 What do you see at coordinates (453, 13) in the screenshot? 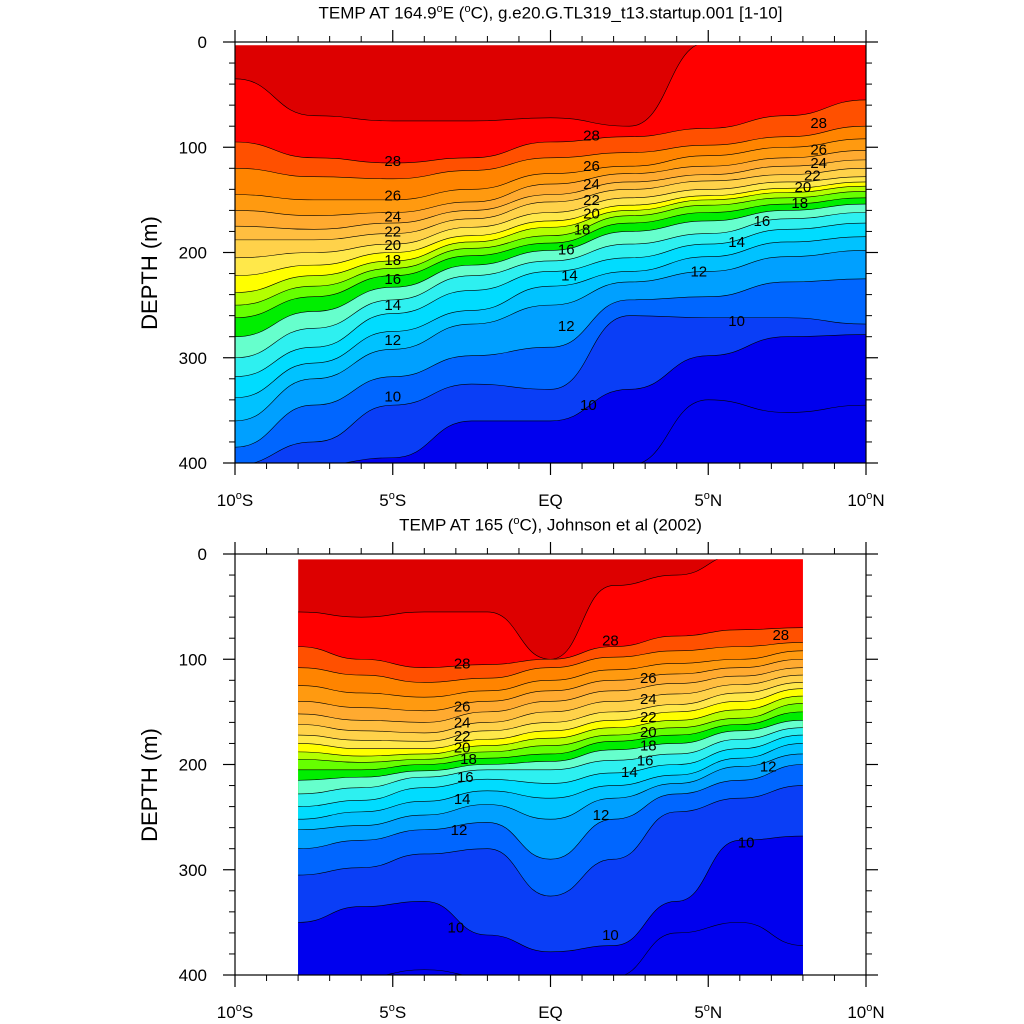
I see `title-suffix: E (` at bounding box center [453, 13].